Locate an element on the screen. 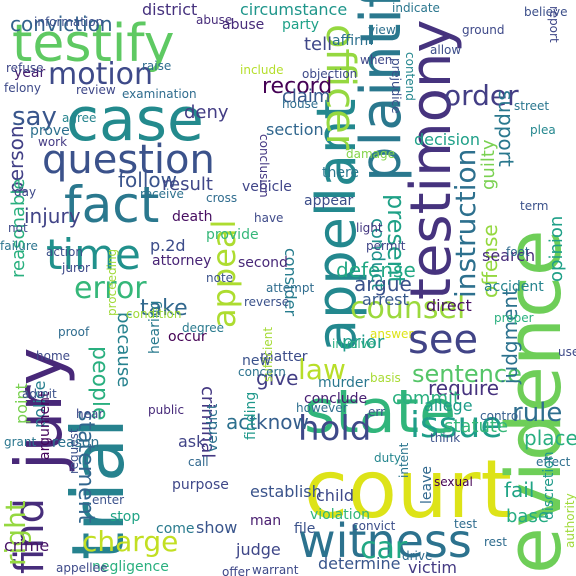  cloud-word: affirm is located at coordinates (353, 41).